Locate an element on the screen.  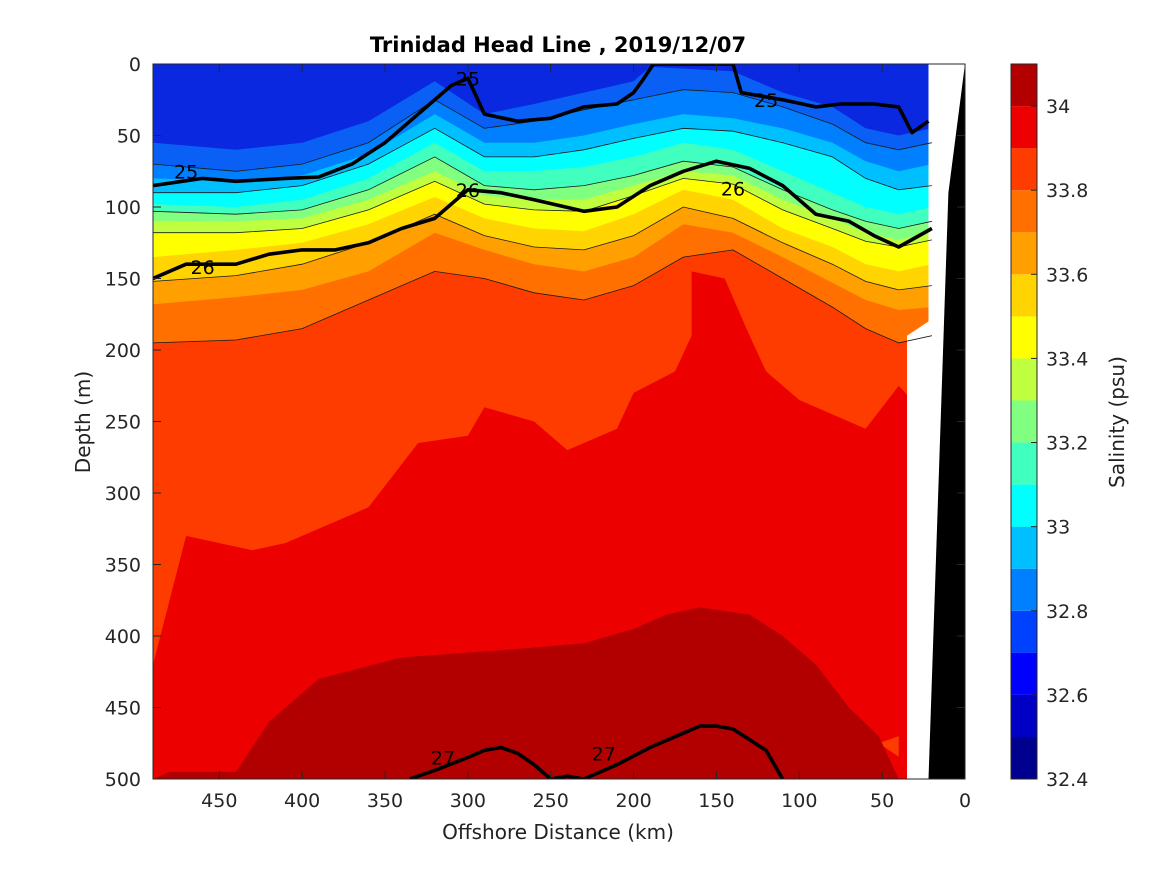
x-tick-label: 350 is located at coordinates (385, 801).